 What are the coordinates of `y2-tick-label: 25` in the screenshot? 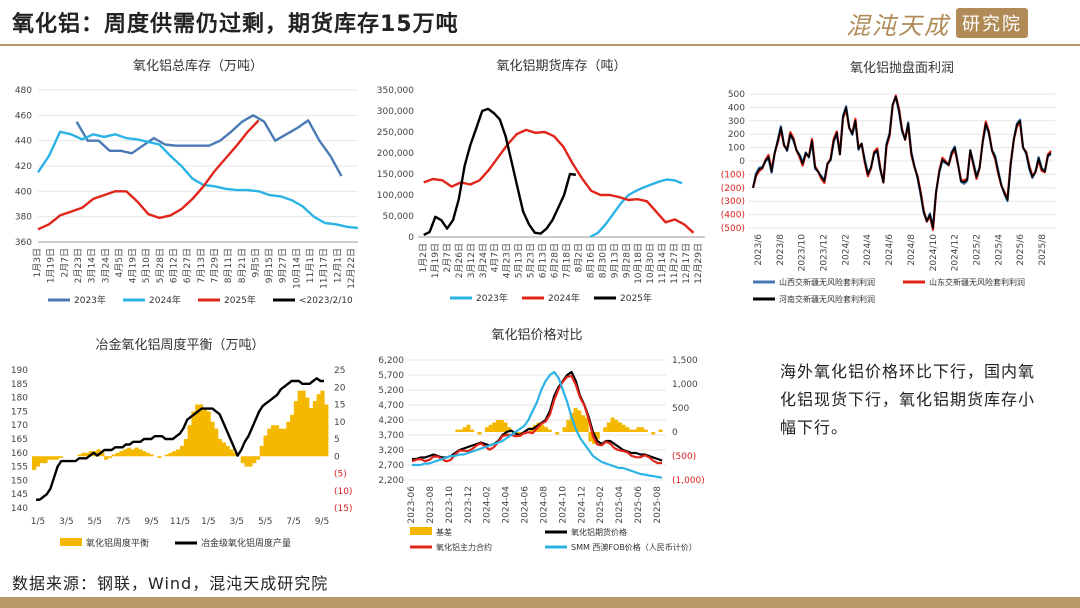 It's located at (339, 371).